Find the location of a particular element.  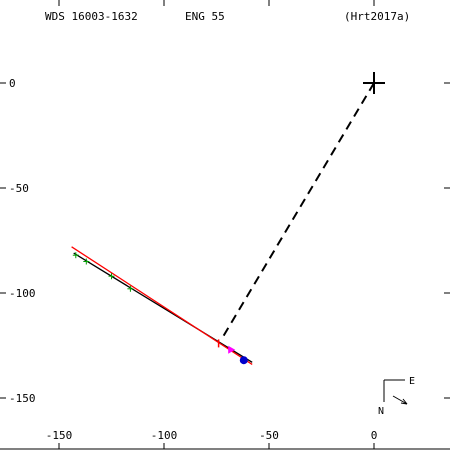

motion-direction-arrow is located at coordinates (400, 400).